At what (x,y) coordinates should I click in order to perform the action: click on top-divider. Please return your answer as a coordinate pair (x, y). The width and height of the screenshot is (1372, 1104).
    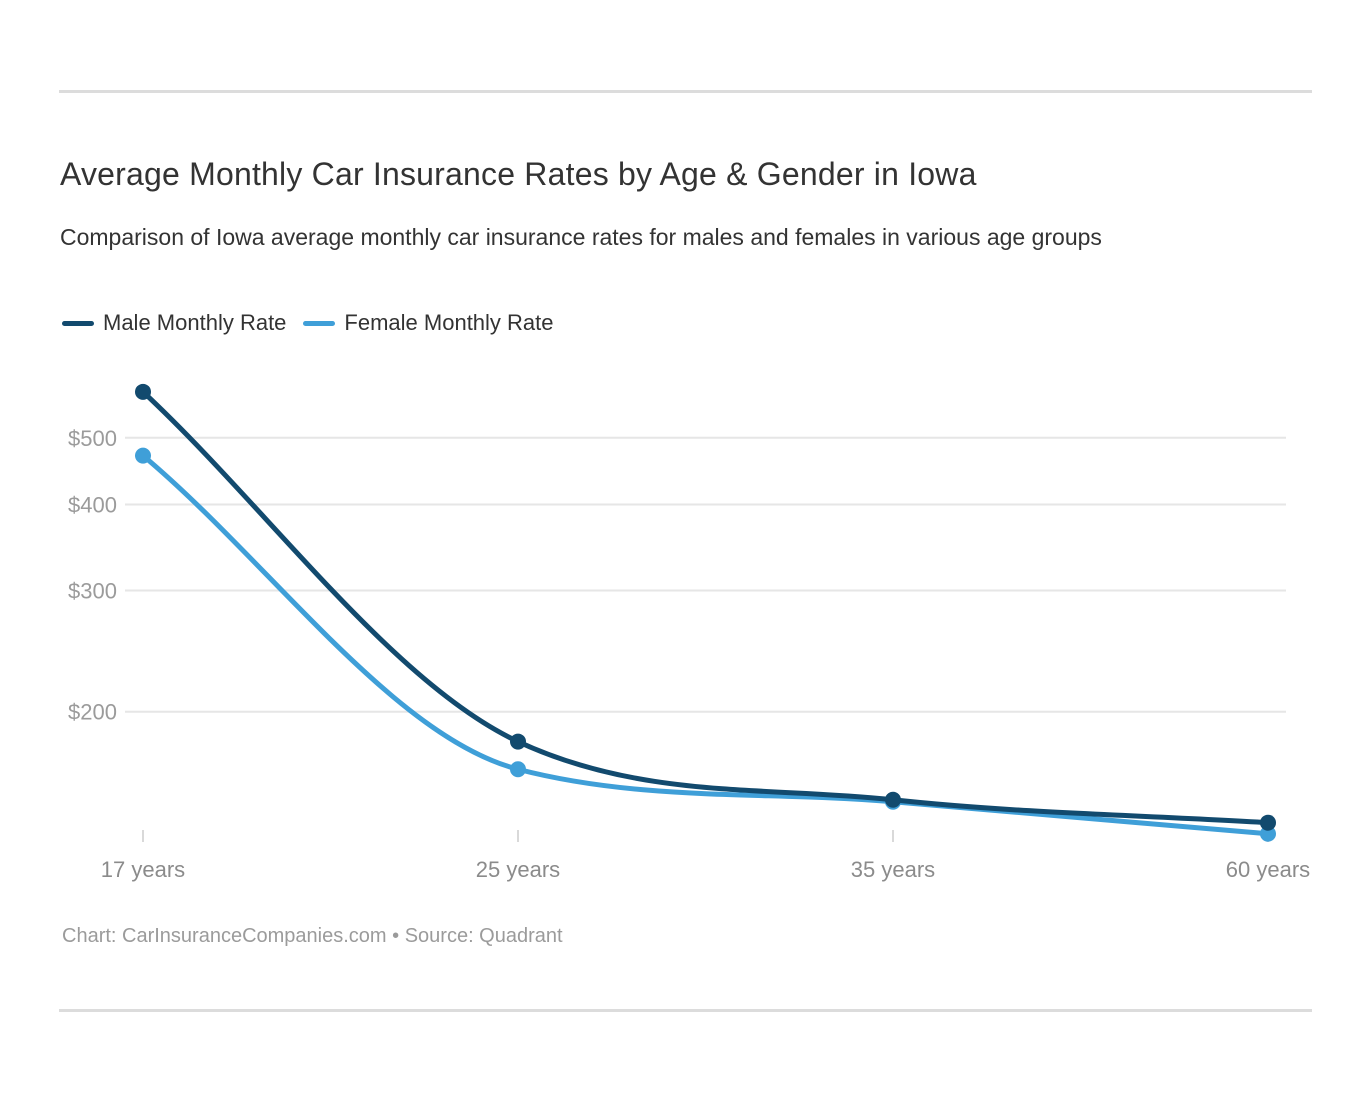
    Looking at the image, I should click on (685, 91).